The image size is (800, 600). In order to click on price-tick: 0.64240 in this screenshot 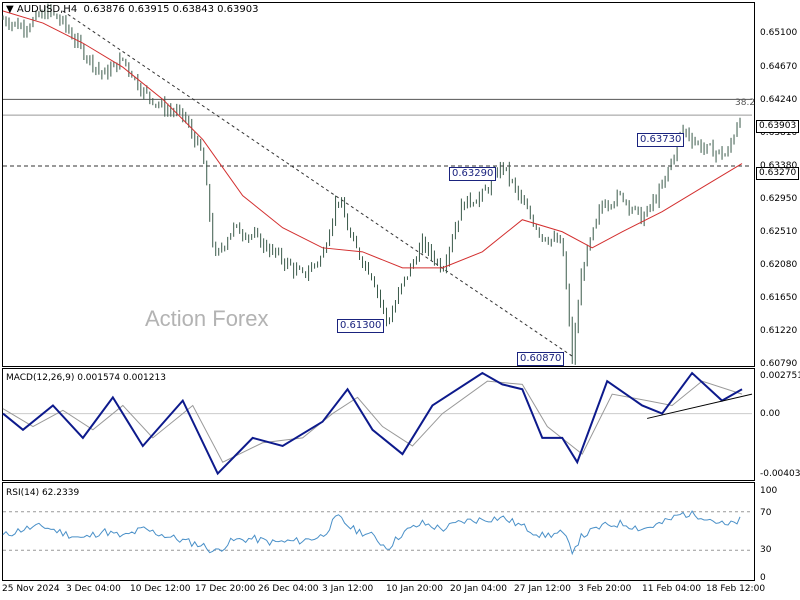, I will do `click(779, 100)`.